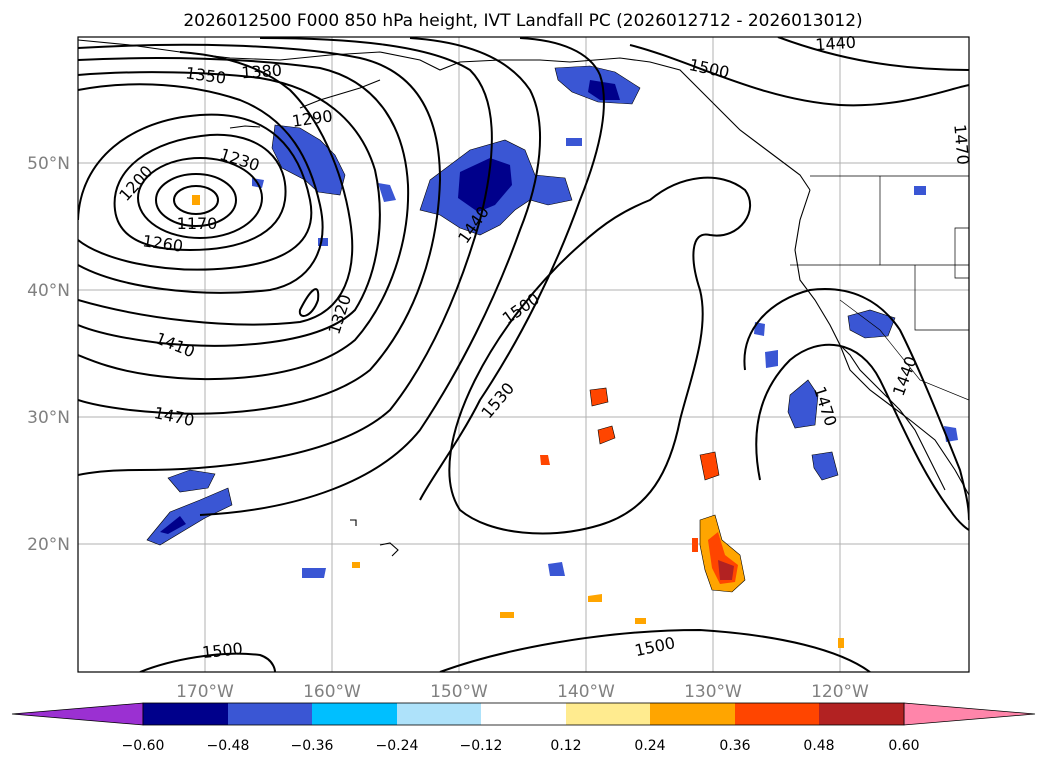  Describe the element at coordinates (803, 404) in the screenshot. I see `ivt-region-baja` at that location.